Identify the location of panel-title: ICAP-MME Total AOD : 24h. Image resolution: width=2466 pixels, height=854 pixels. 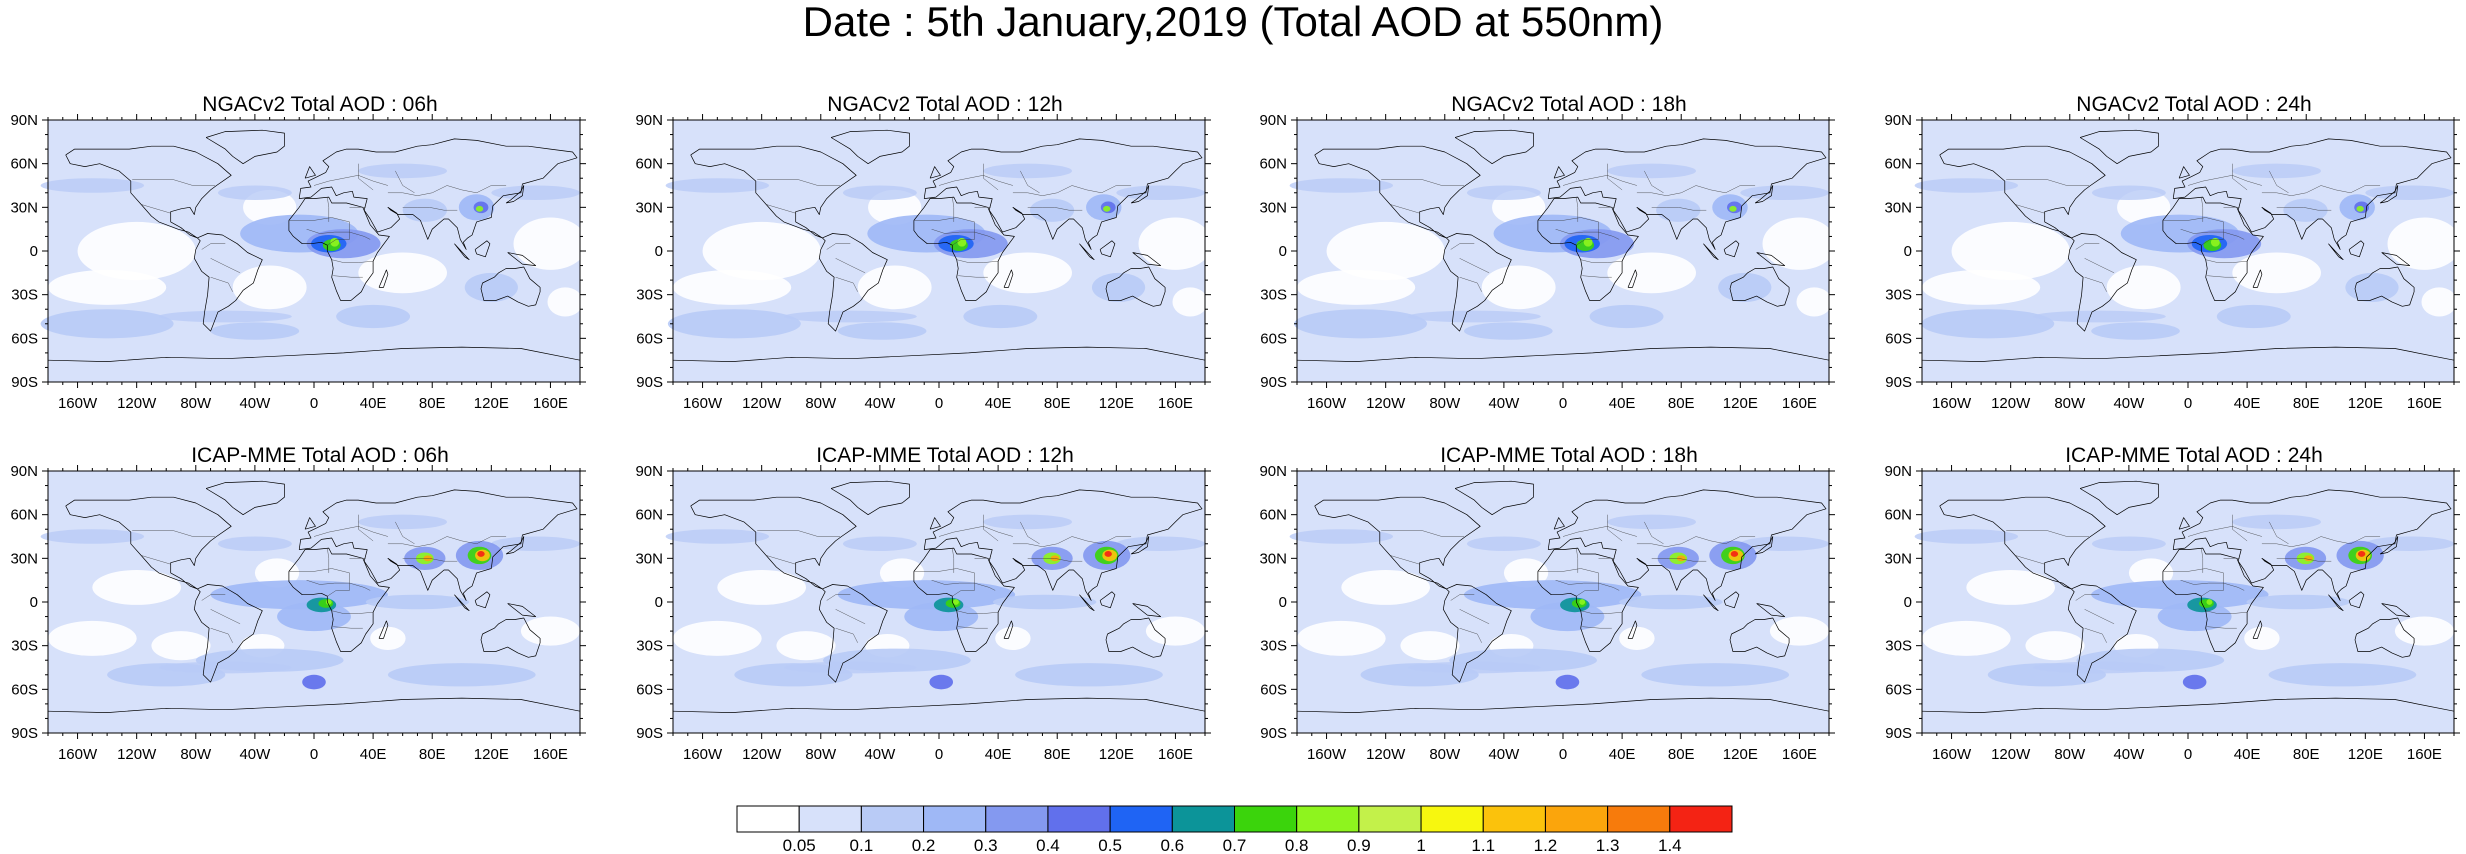
(2194, 455).